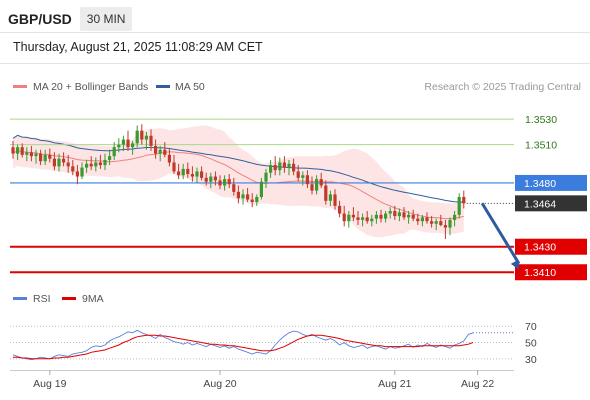 This screenshot has height=400, width=590. I want to click on level-tag-1.3480, so click(551, 182).